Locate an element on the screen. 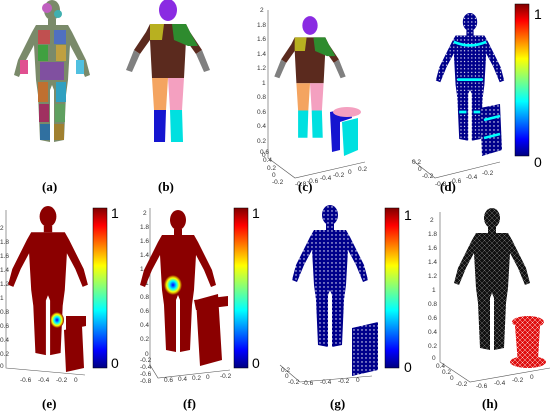 This screenshot has width=555, height=412. human-heat-g is located at coordinates (330, 276).